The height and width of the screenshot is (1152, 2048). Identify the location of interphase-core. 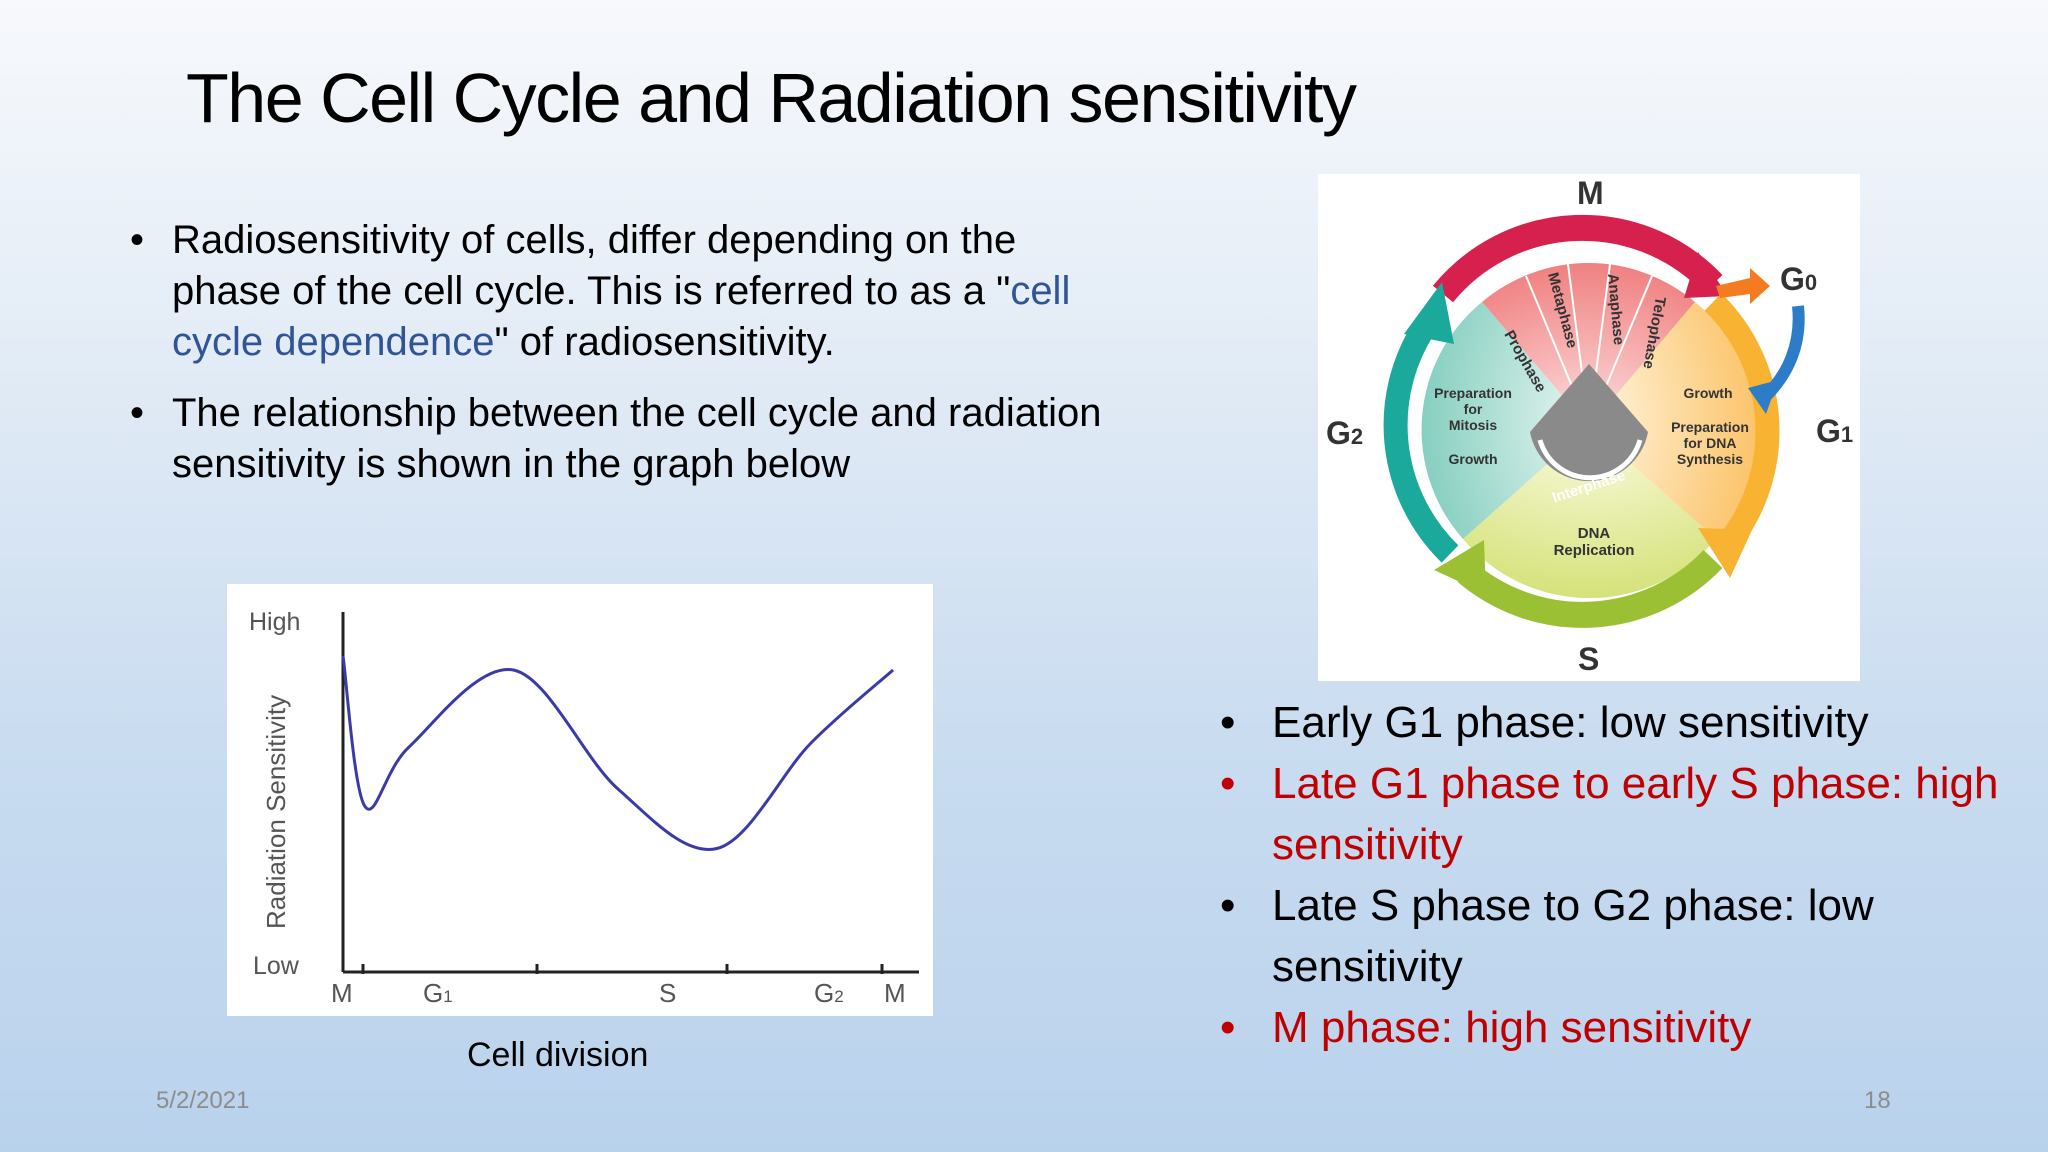
(1589, 423).